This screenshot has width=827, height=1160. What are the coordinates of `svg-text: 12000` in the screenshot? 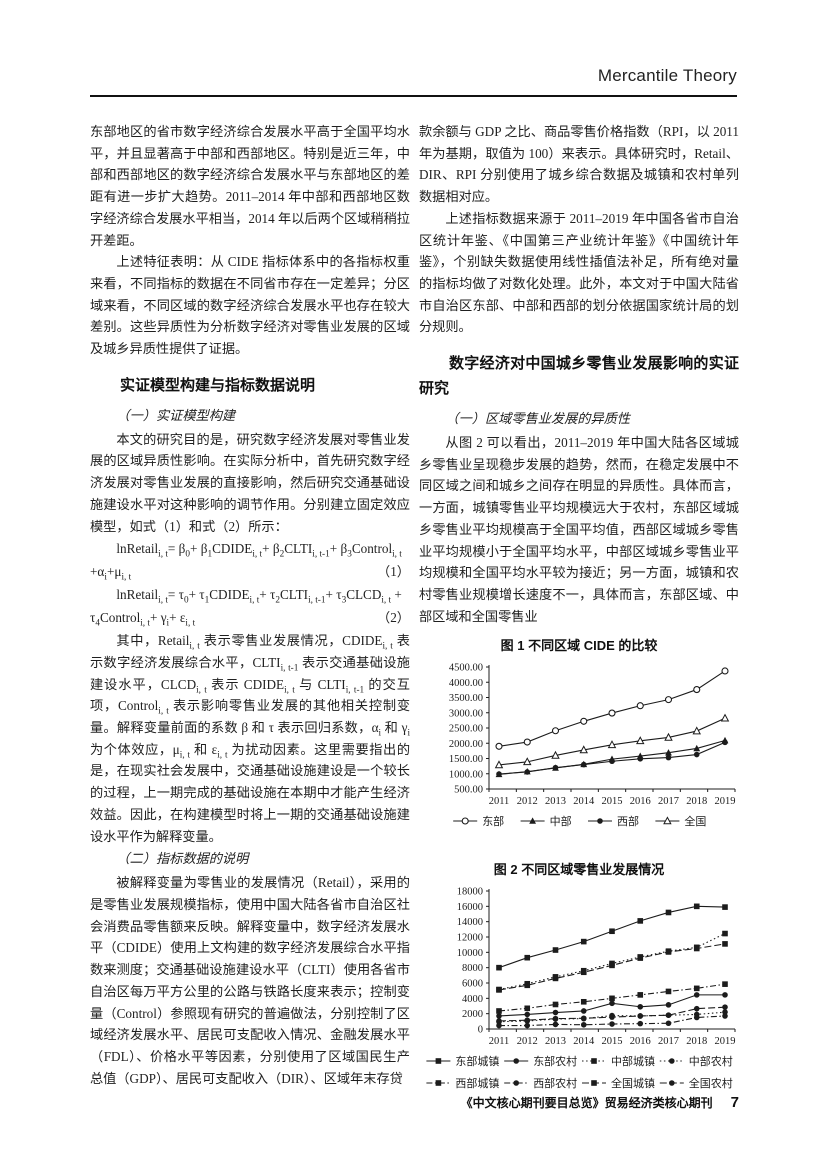 It's located at (470, 938).